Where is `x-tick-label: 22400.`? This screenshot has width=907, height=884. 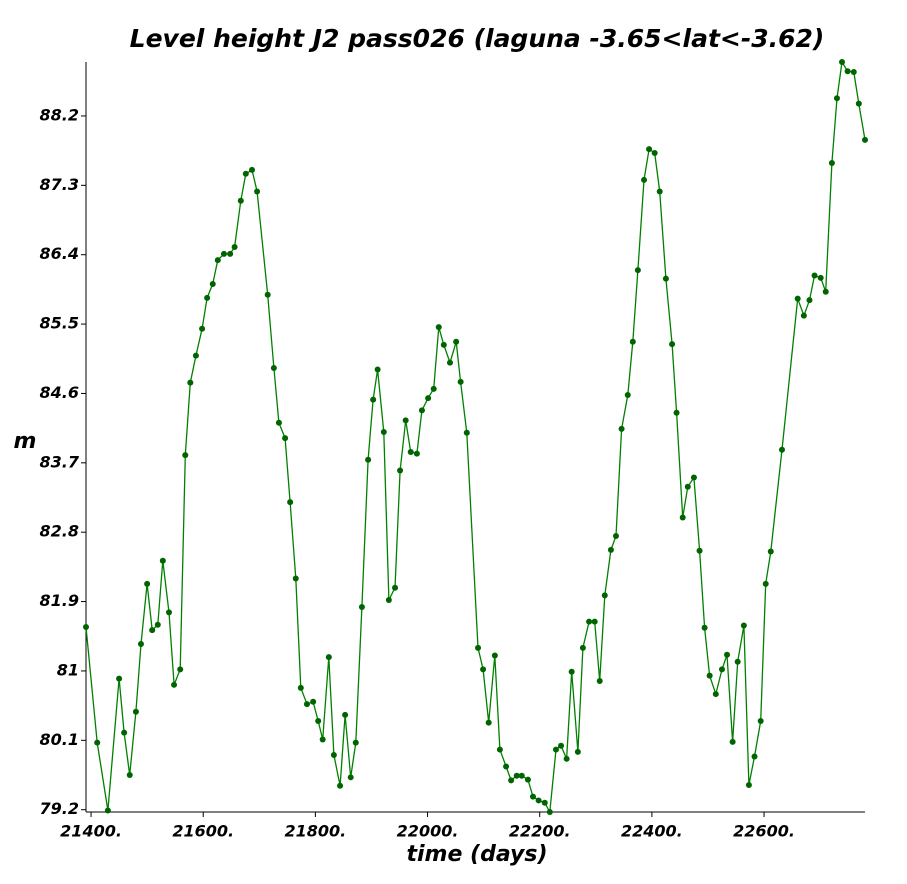
x-tick-label: 22400. is located at coordinates (652, 831).